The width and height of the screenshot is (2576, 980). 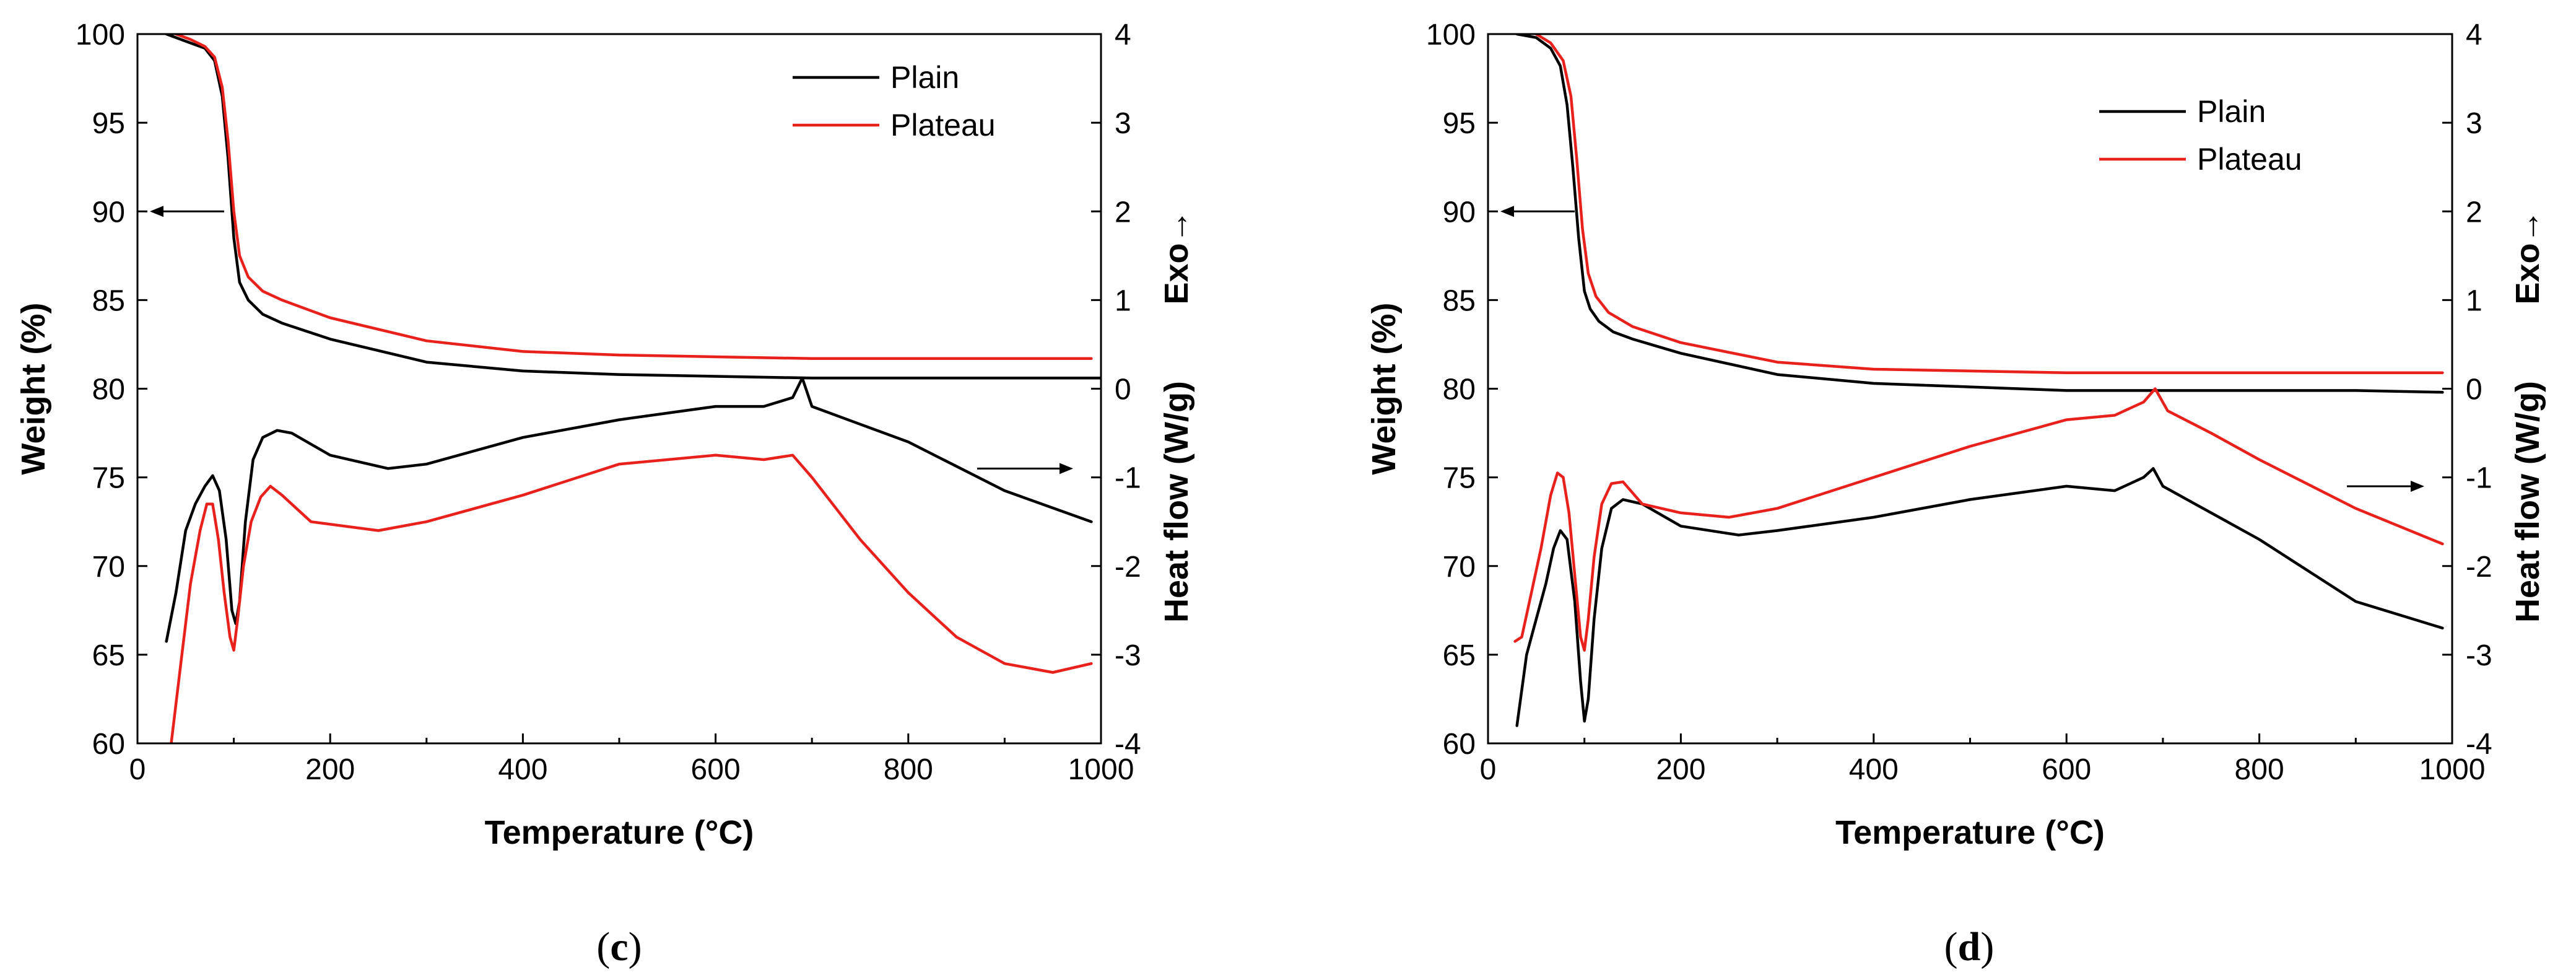 I want to click on caption-label: c, so click(x=619, y=946).